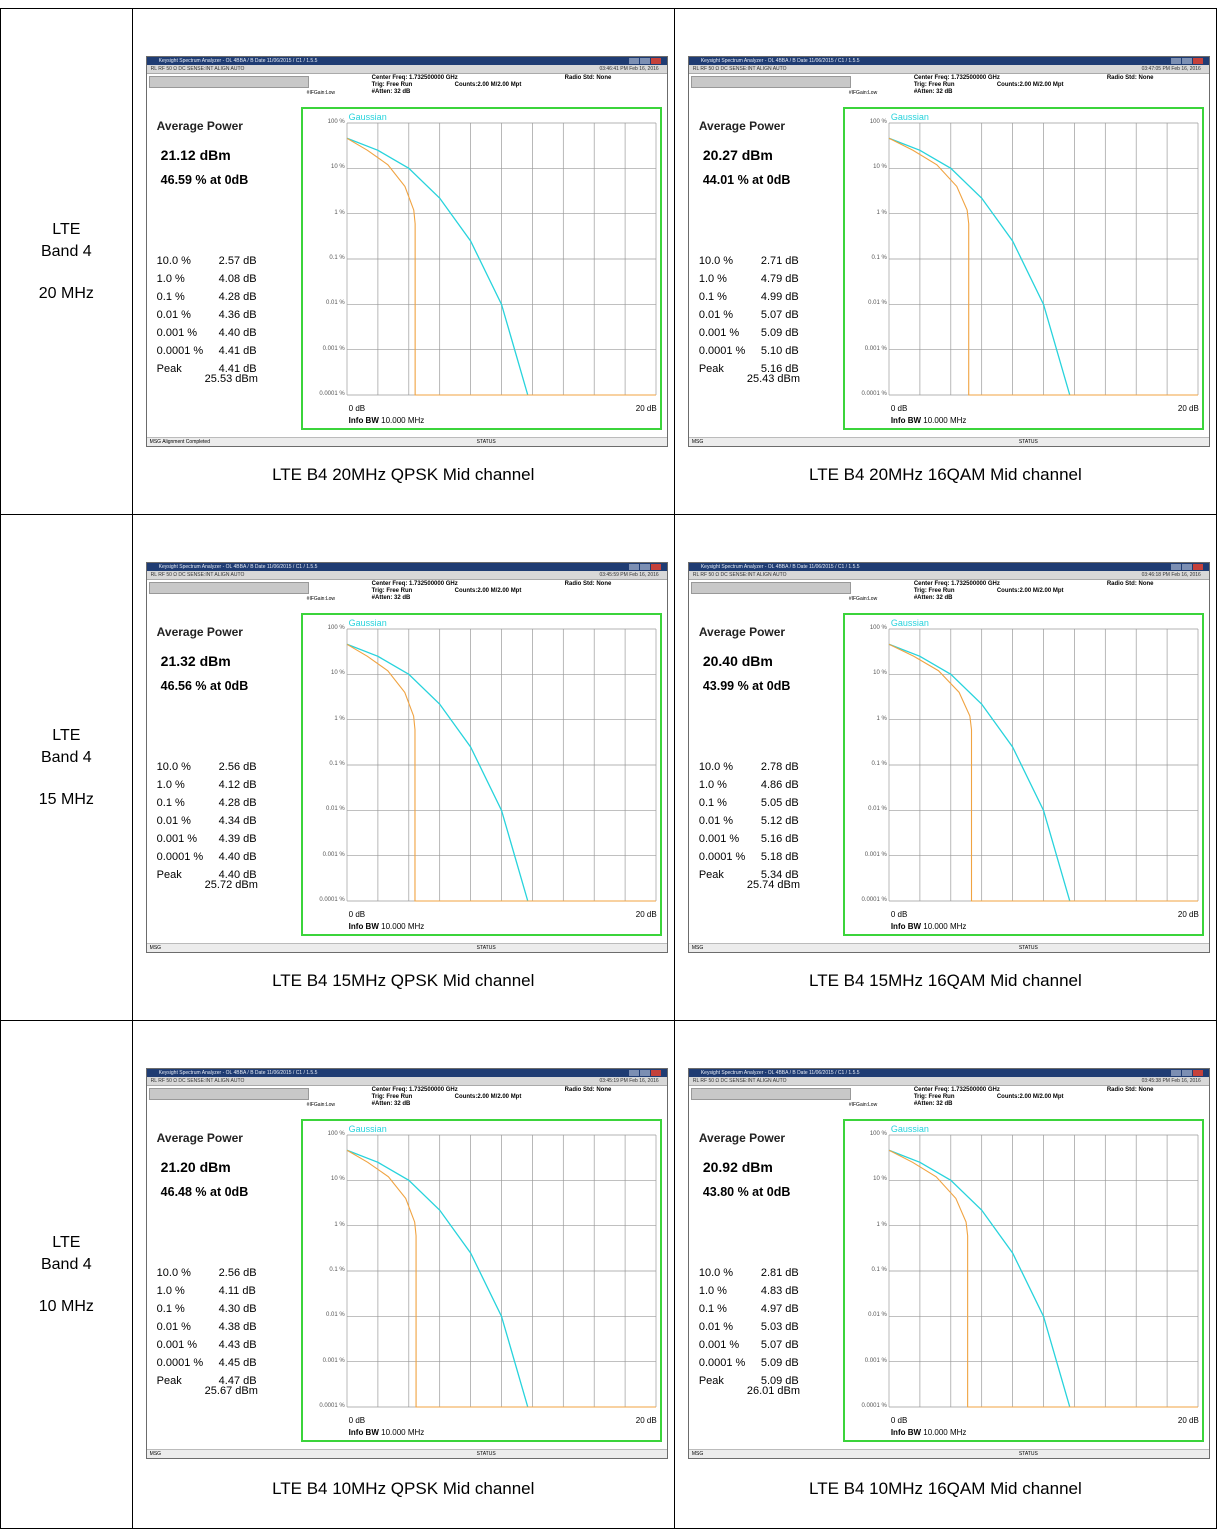  What do you see at coordinates (173, 821) in the screenshot?
I see `stat-prob: 0.01 %` at bounding box center [173, 821].